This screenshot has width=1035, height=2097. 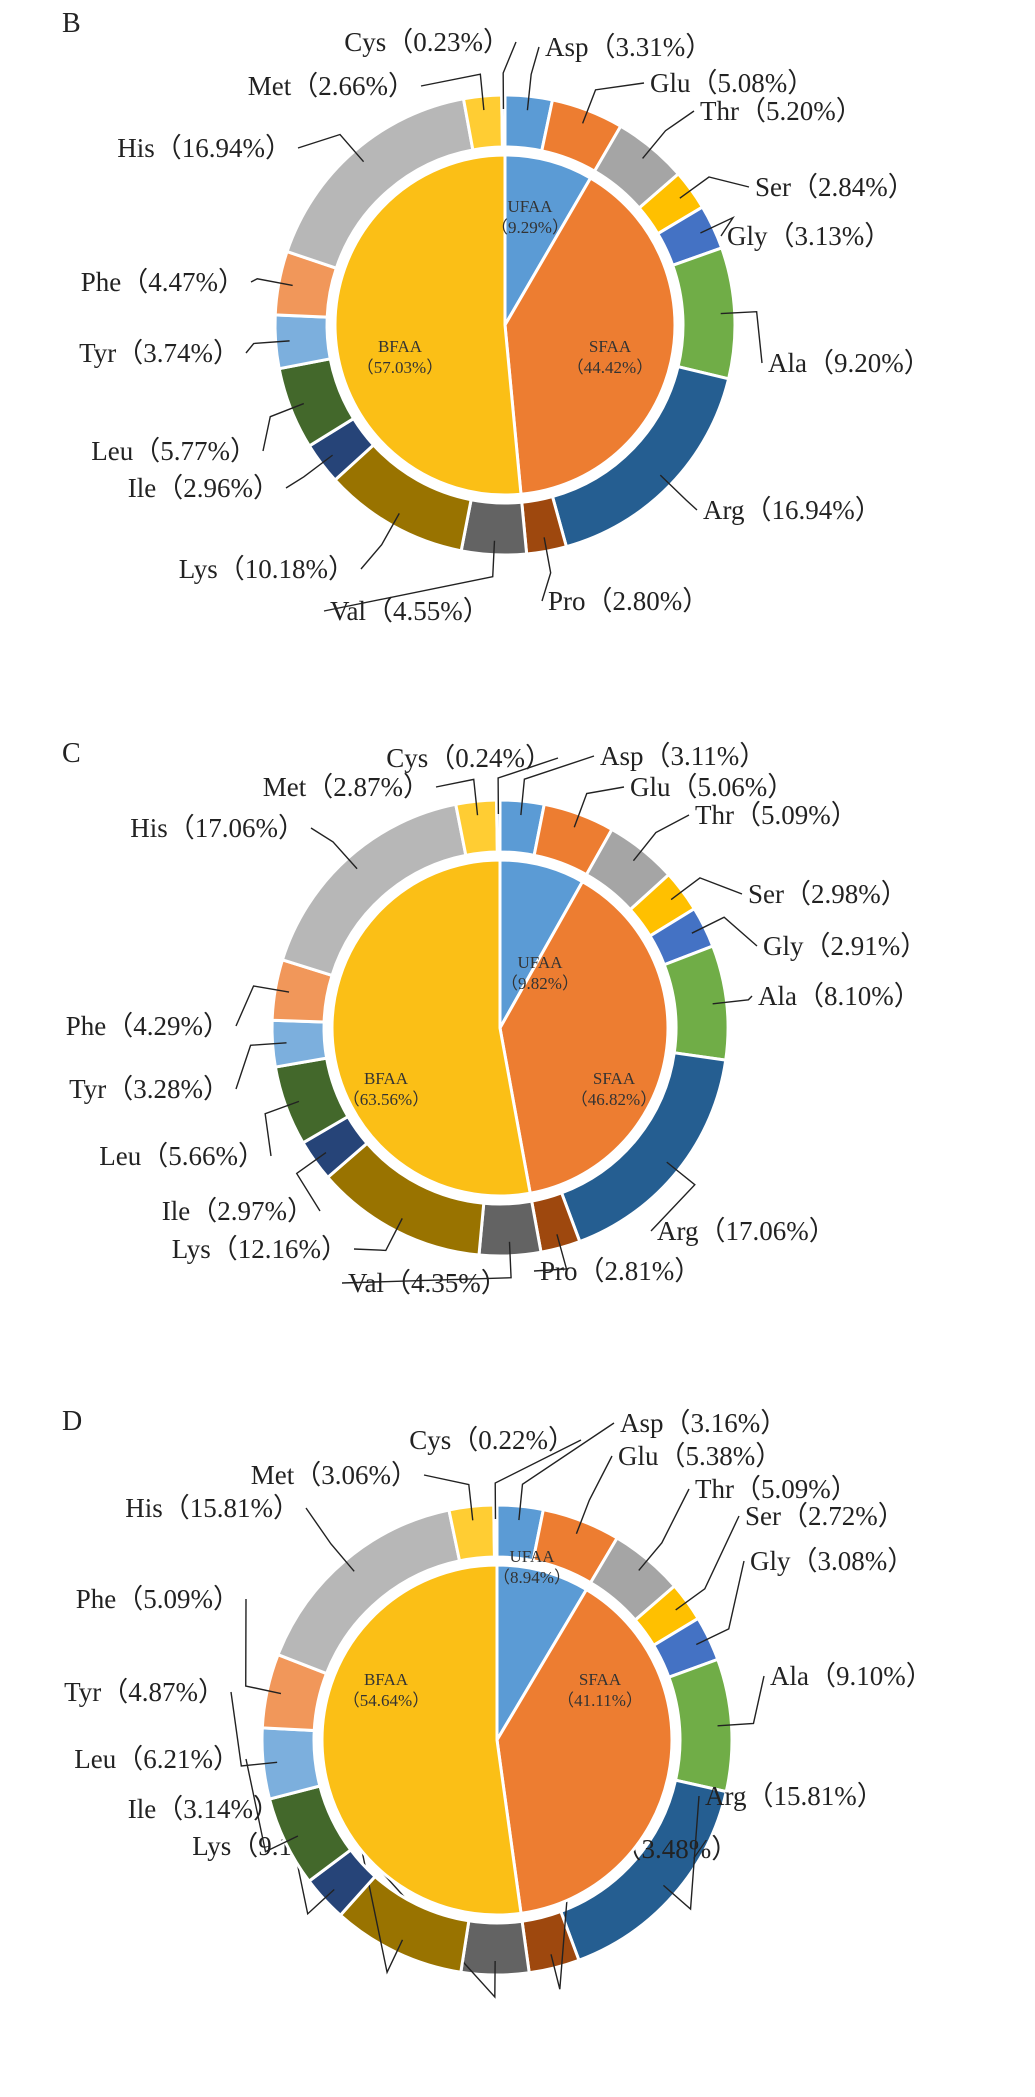 I want to click on slice-label-phe: Phe（4.29%）, so click(x=148, y=1026).